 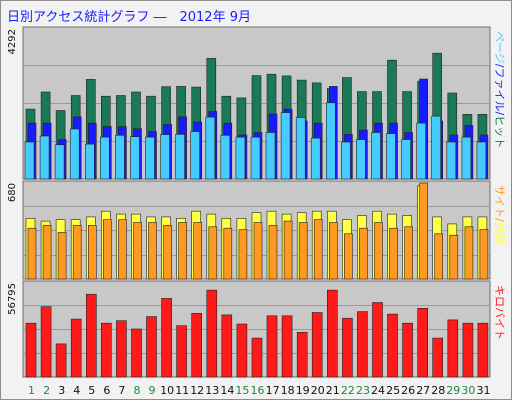 What do you see at coordinates (121, 349) in the screenshot?
I see `bar-kilobytes-キロバイト-day7` at bounding box center [121, 349].